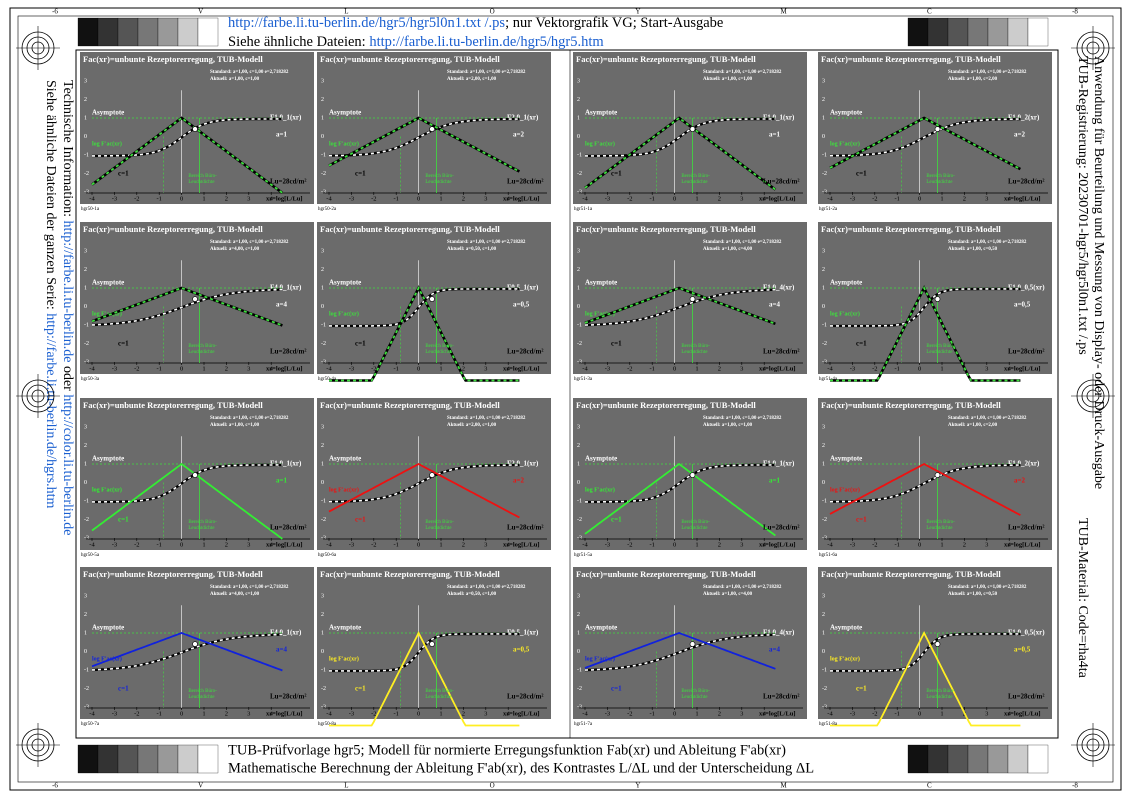 The width and height of the screenshot is (1131, 800). I want to click on y-tick-label: 0, so click(823, 483).